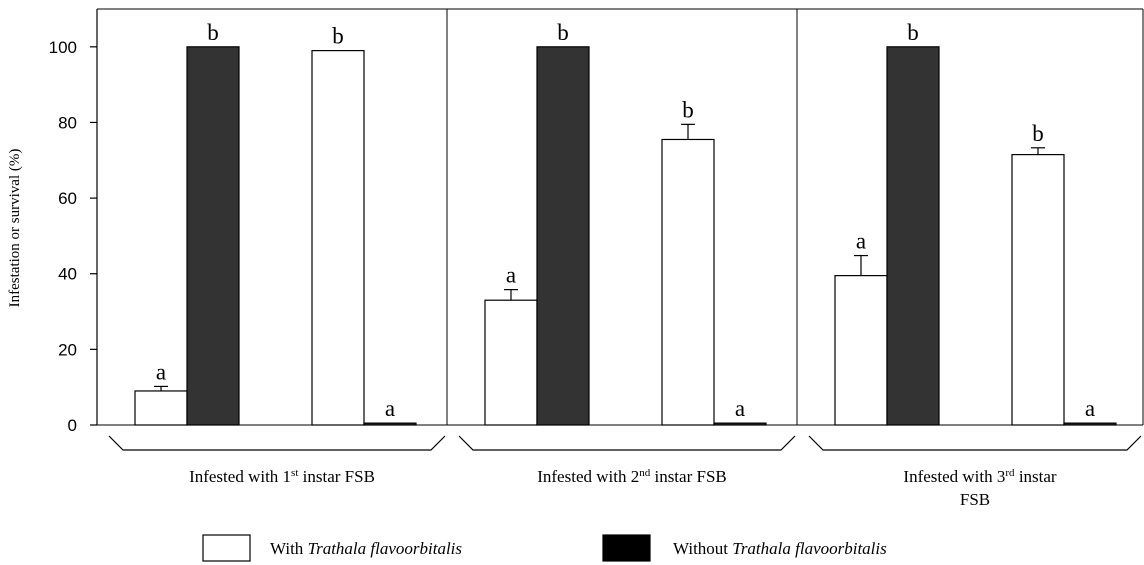 The image size is (1144, 565). What do you see at coordinates (688, 109) in the screenshot?
I see `sig-letter-g2-3: b` at bounding box center [688, 109].